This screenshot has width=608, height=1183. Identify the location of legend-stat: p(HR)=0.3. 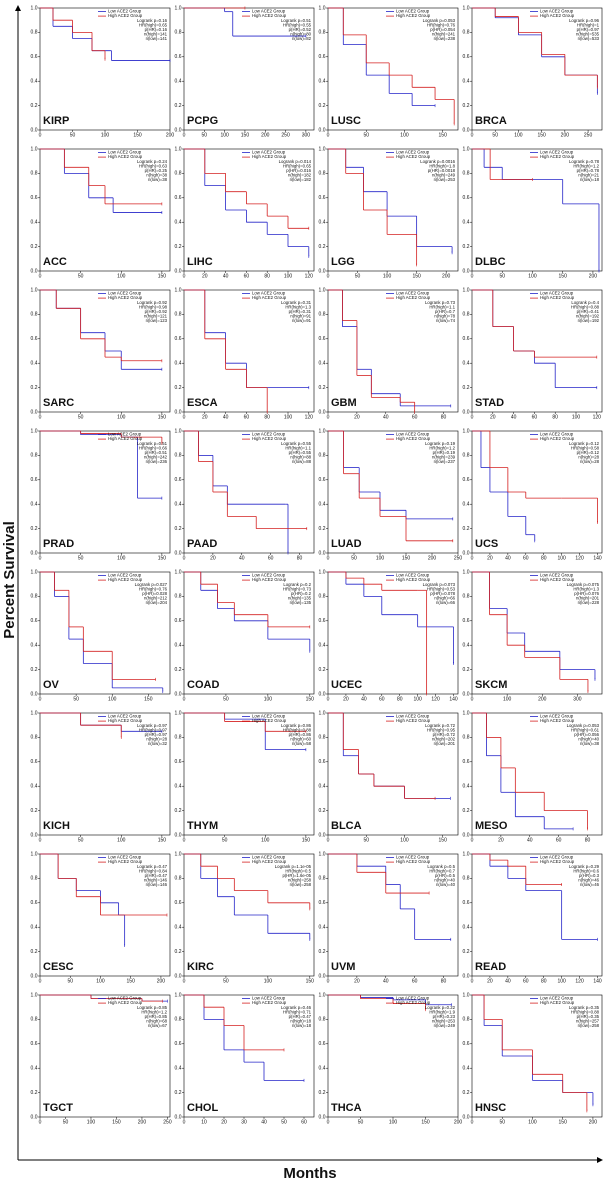
(589, 875).